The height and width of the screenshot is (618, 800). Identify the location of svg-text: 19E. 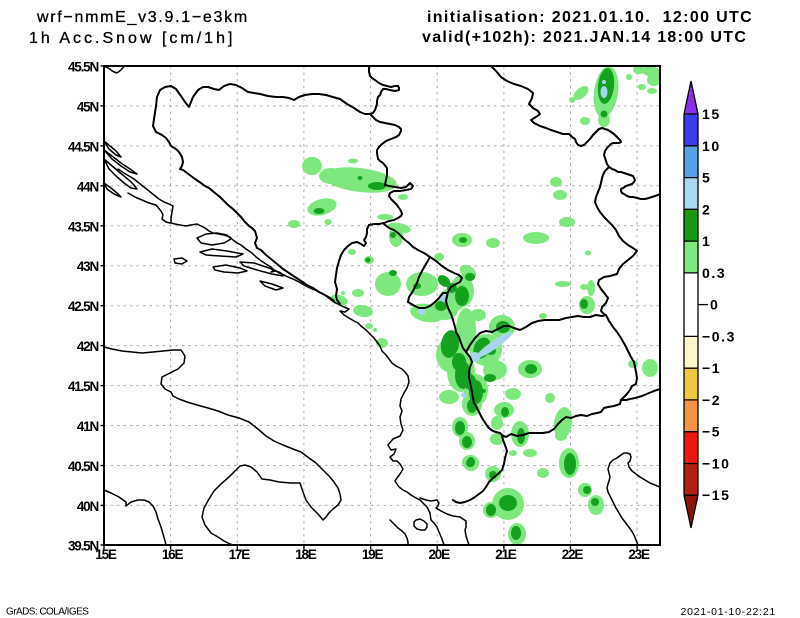
(373, 554).